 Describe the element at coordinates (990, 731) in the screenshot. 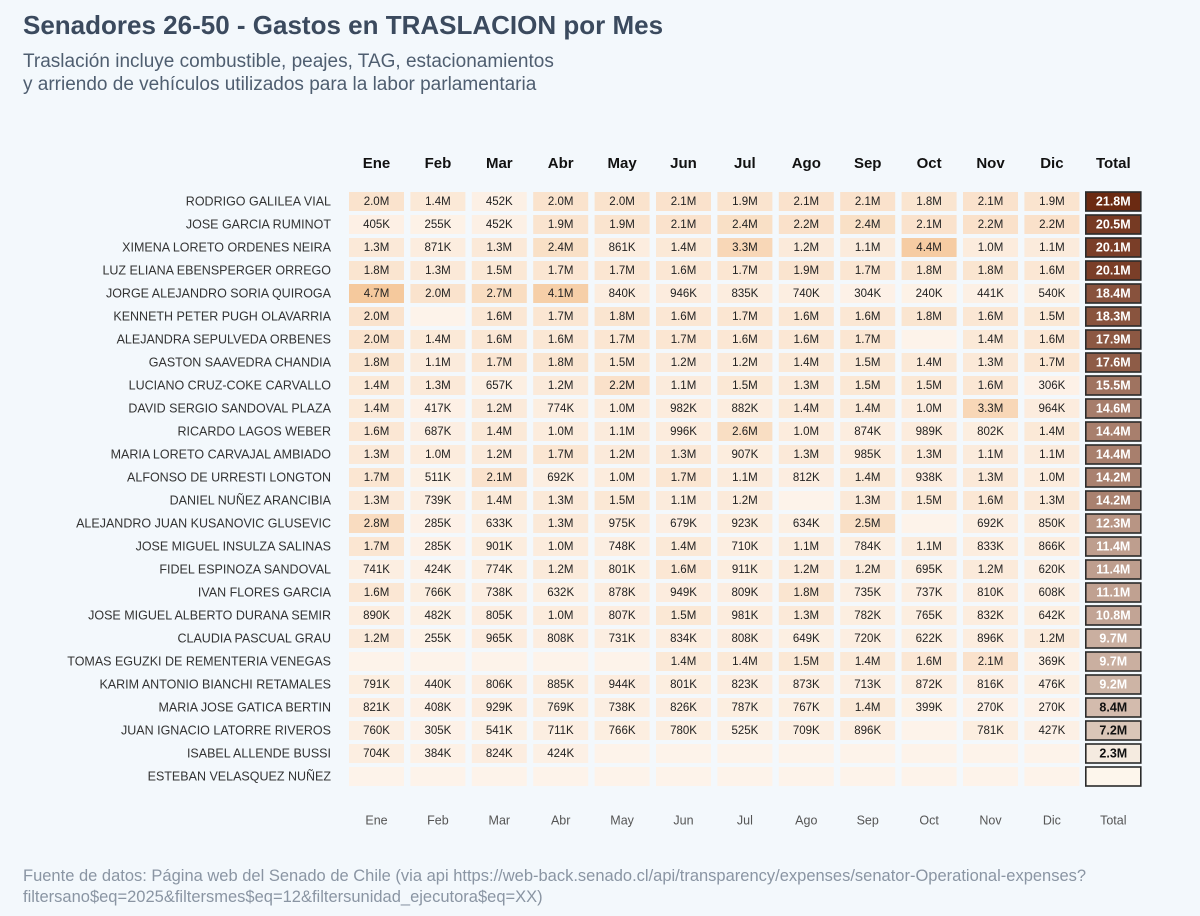

I see `cell-value-label: 781K` at that location.